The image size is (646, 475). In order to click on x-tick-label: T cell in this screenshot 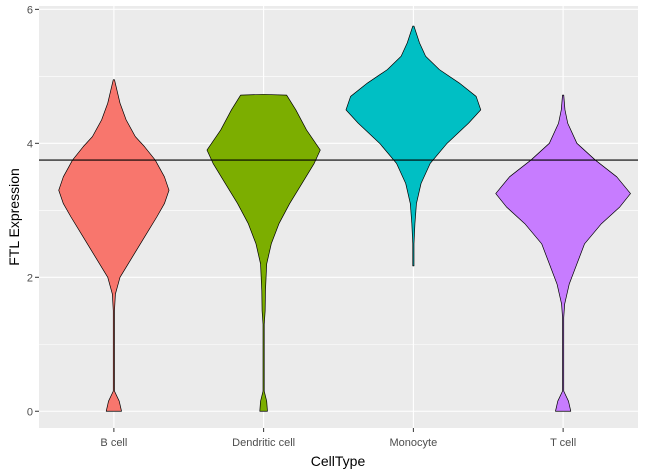, I will do `click(563, 443)`.